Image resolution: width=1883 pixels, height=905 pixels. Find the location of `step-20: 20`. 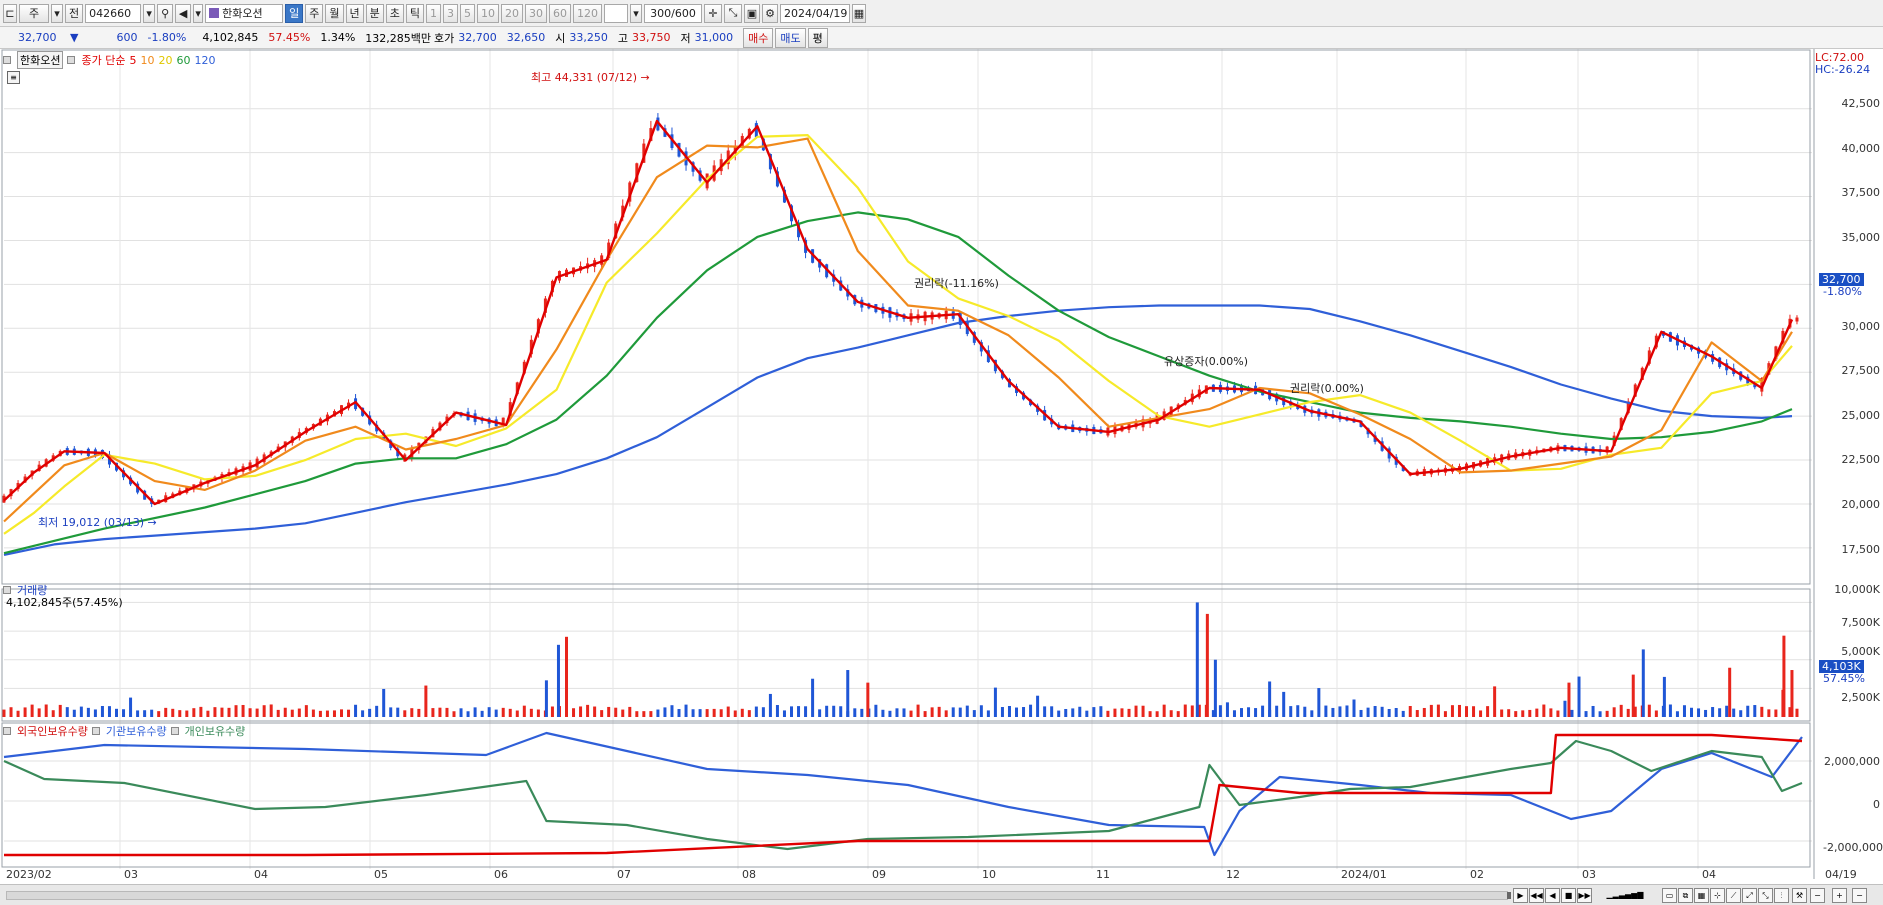

step-20: 20 is located at coordinates (512, 13).